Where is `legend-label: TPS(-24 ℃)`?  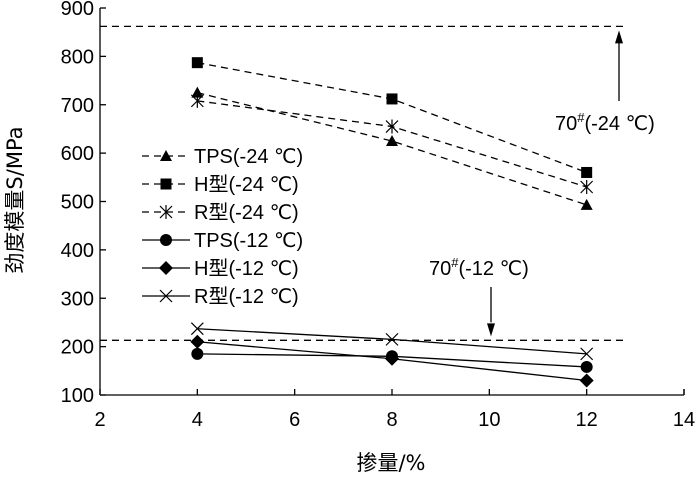
legend-label: TPS(-24 ℃) is located at coordinates (248, 157).